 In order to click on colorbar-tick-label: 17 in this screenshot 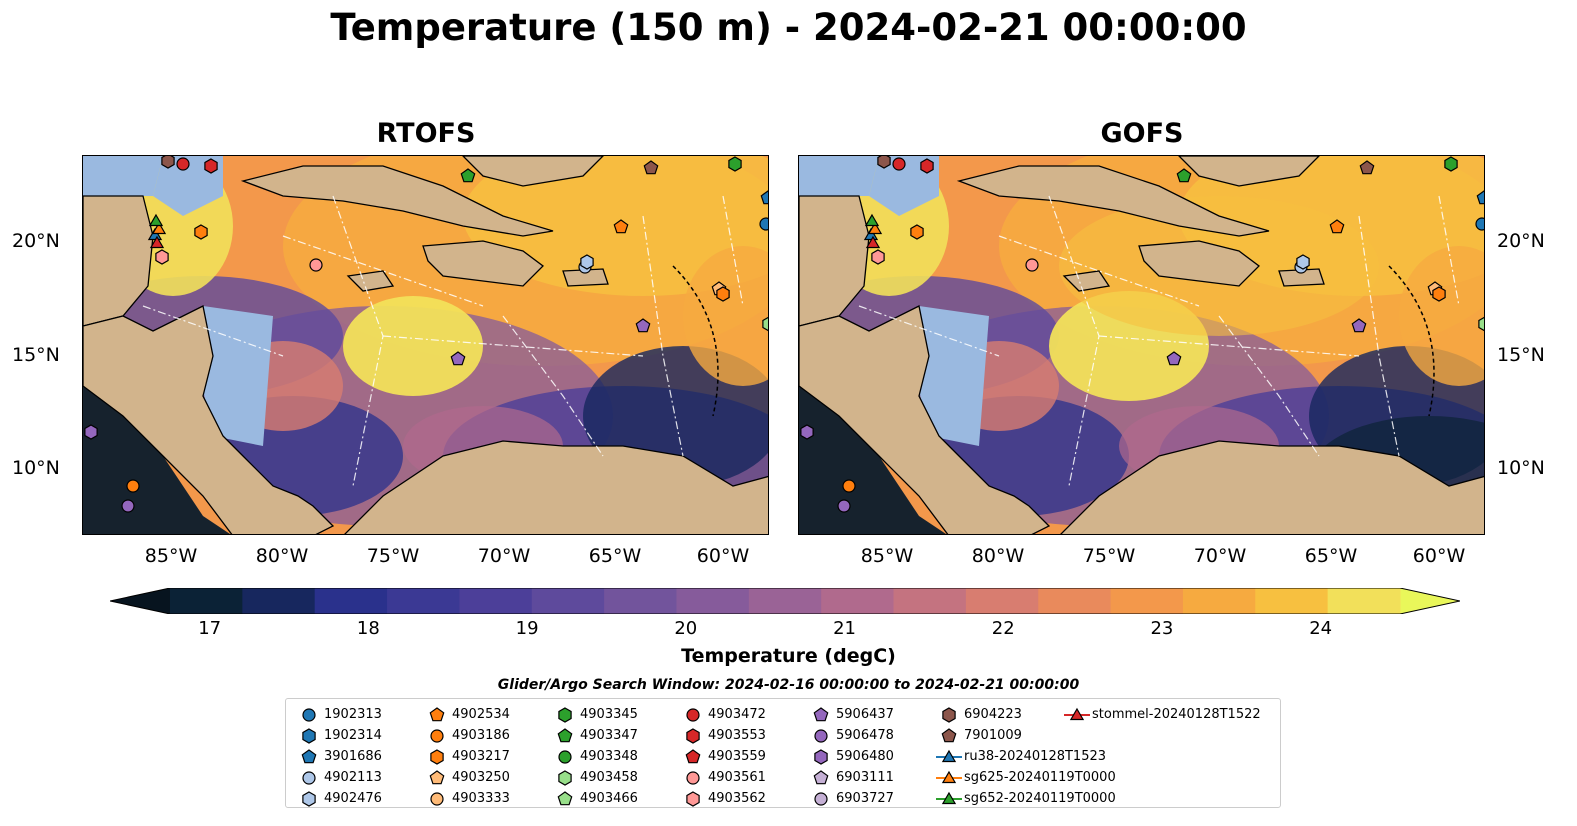, I will do `click(210, 628)`.